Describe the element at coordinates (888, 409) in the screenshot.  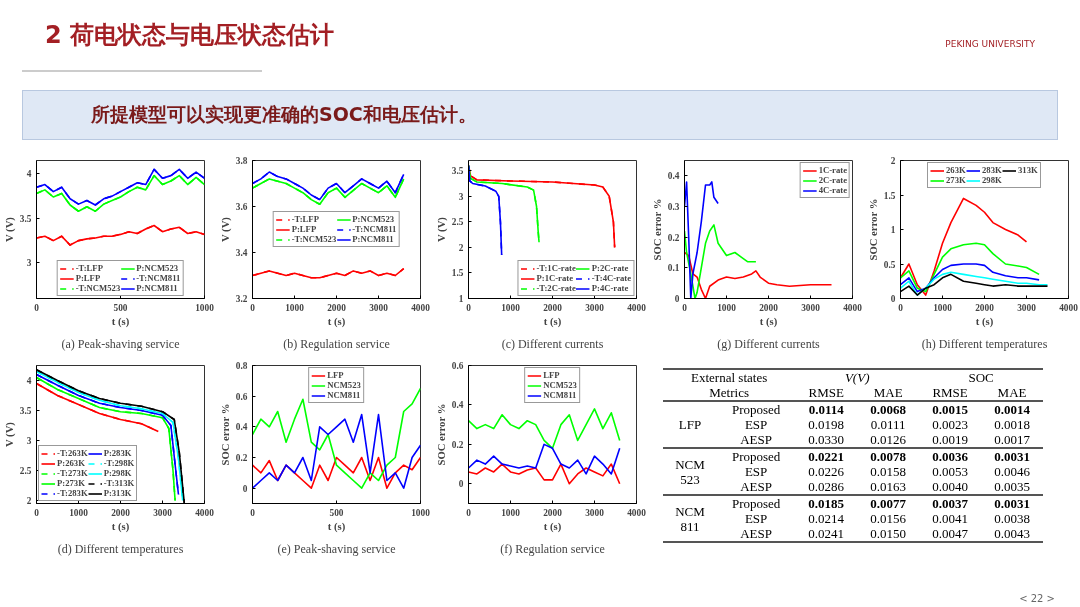
I see `text: 0.0068` at that location.